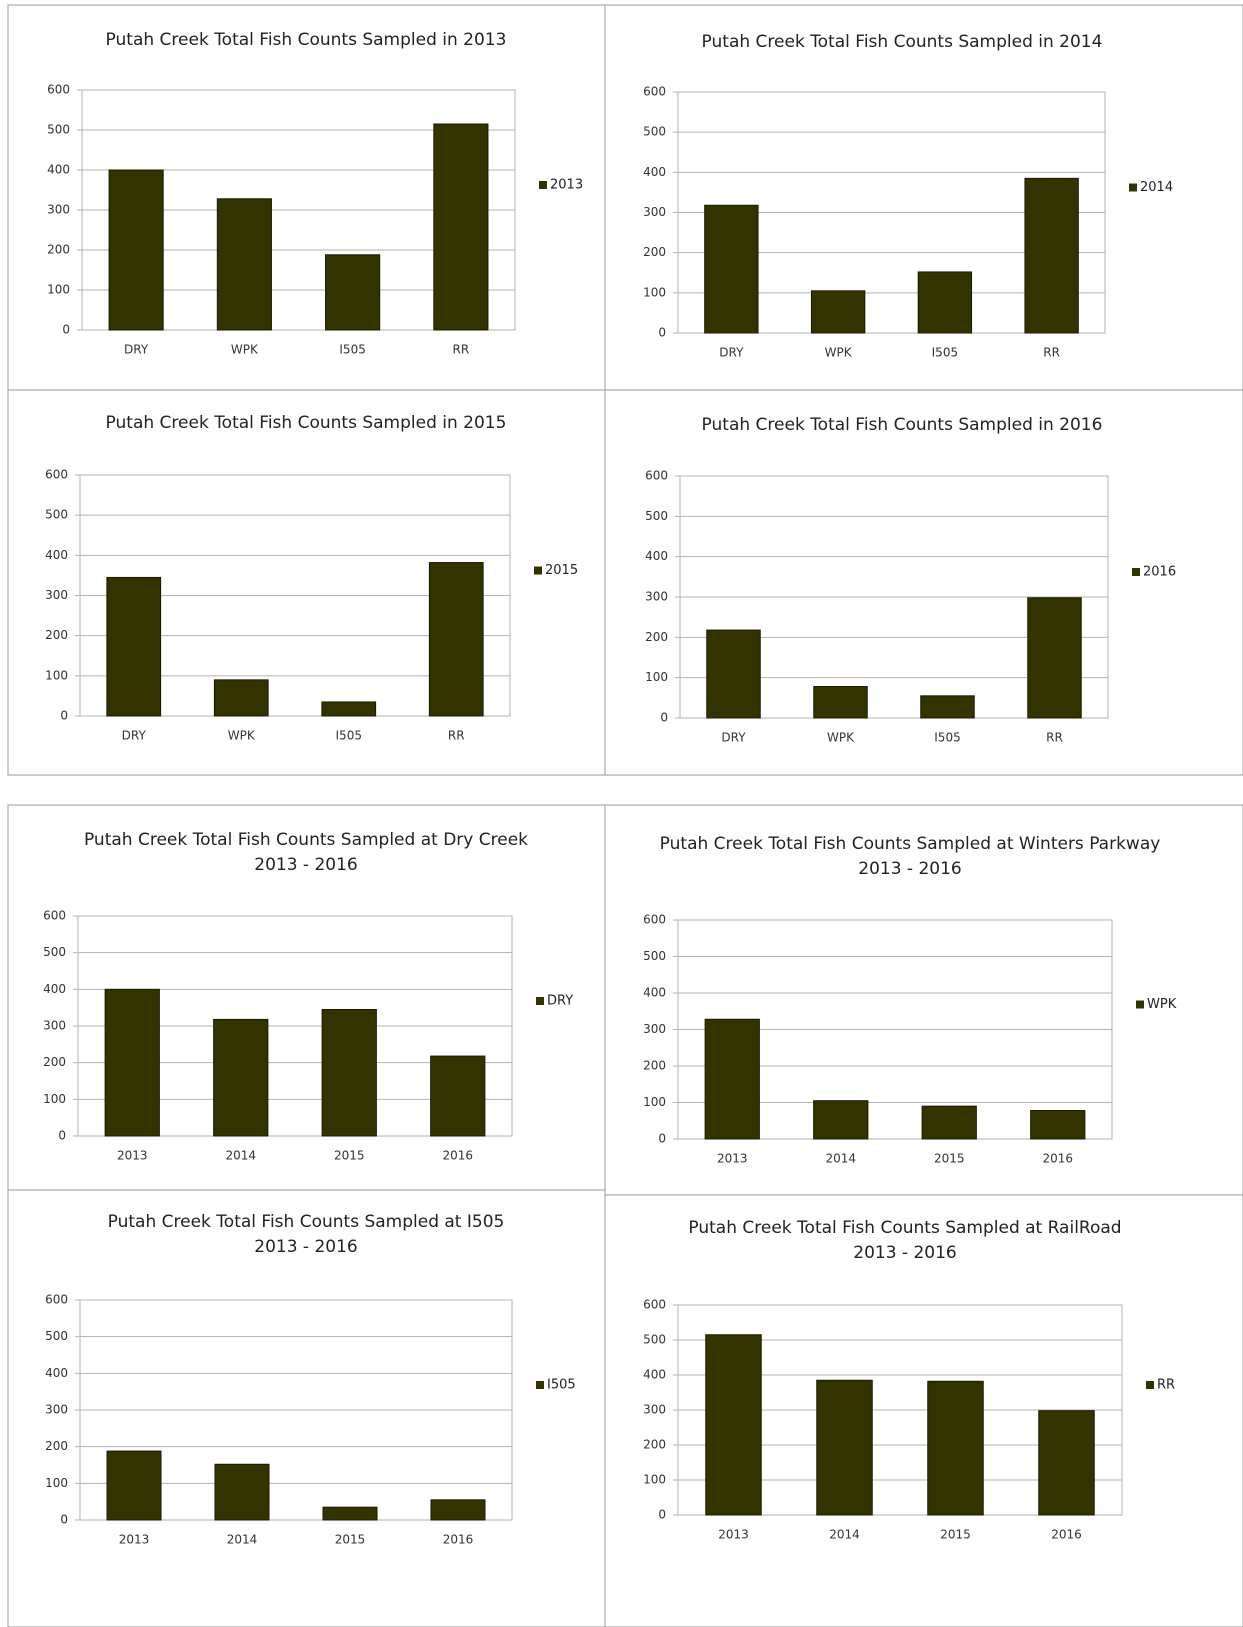 Image resolution: width=1243 pixels, height=1627 pixels. What do you see at coordinates (1166, 1385) in the screenshot?
I see `legend-label: RR` at bounding box center [1166, 1385].